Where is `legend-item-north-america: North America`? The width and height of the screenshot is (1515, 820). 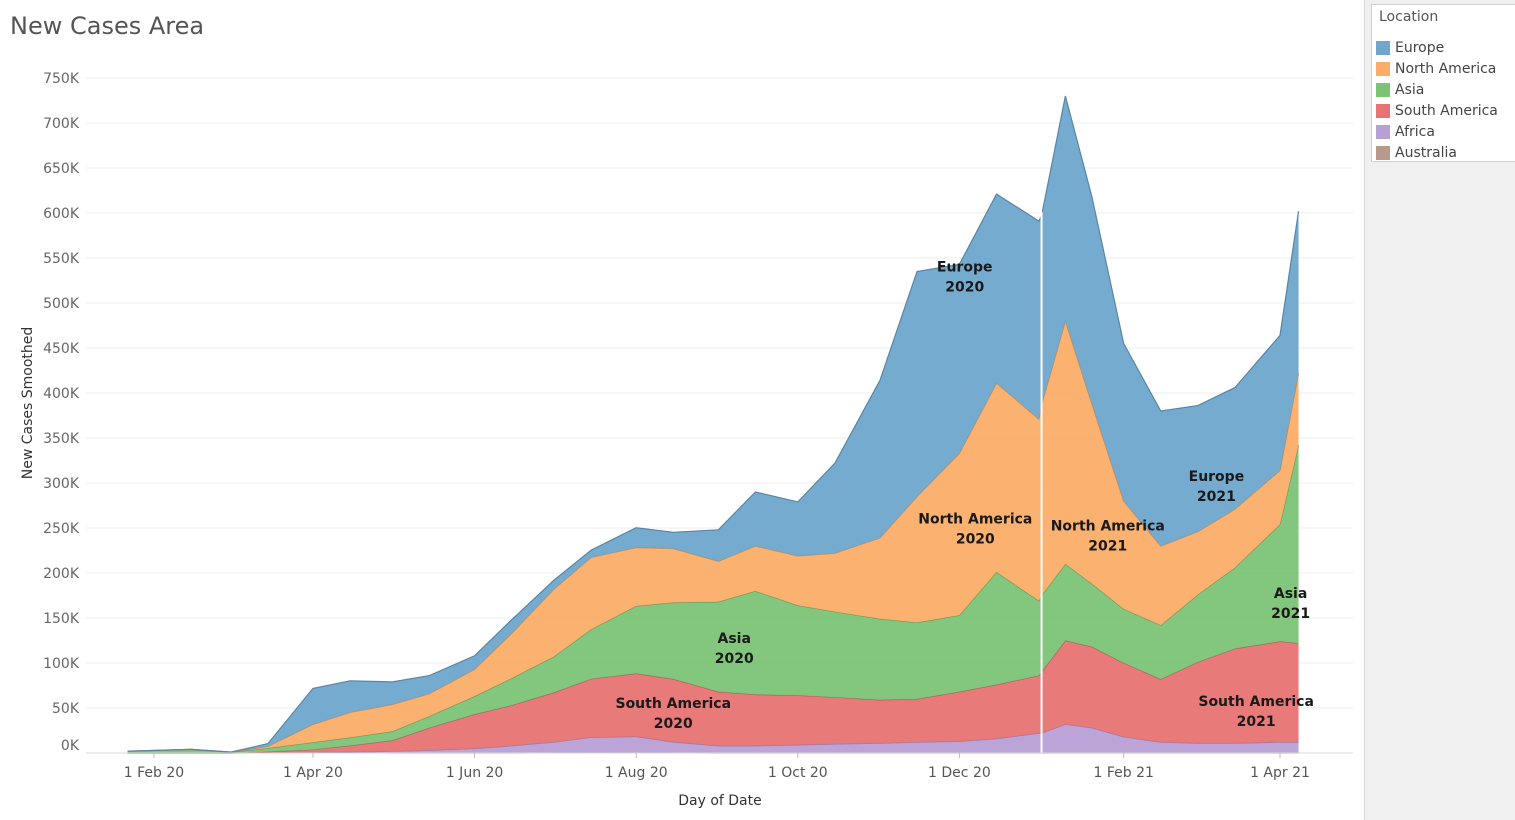 legend-item-north-america: North America is located at coordinates (1437, 68).